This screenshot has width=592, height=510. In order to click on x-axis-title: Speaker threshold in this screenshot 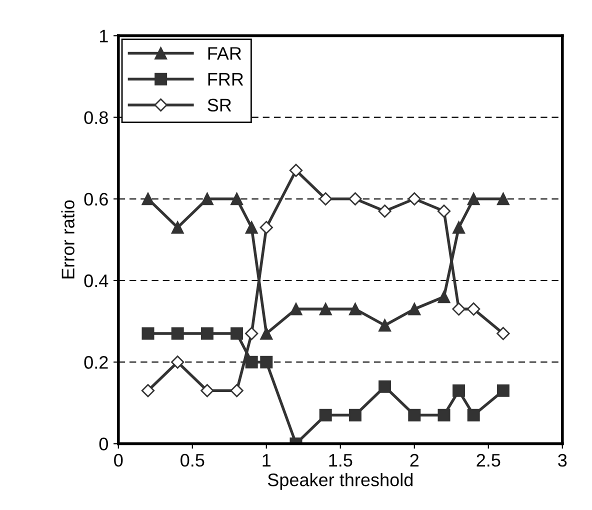, I will do `click(340, 481)`.